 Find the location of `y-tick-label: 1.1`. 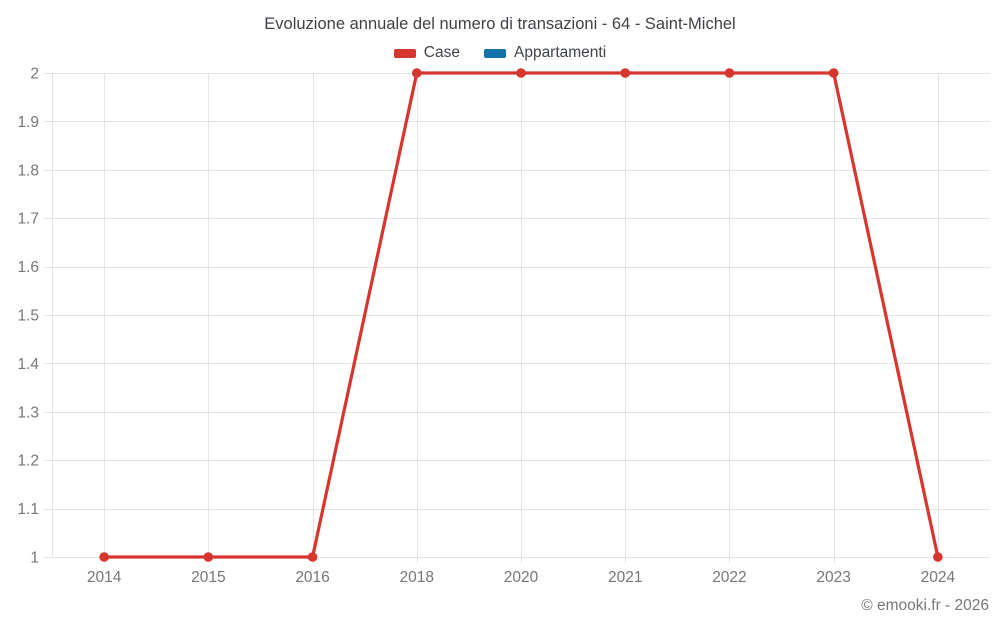

y-tick-label: 1.1 is located at coordinates (28, 509).